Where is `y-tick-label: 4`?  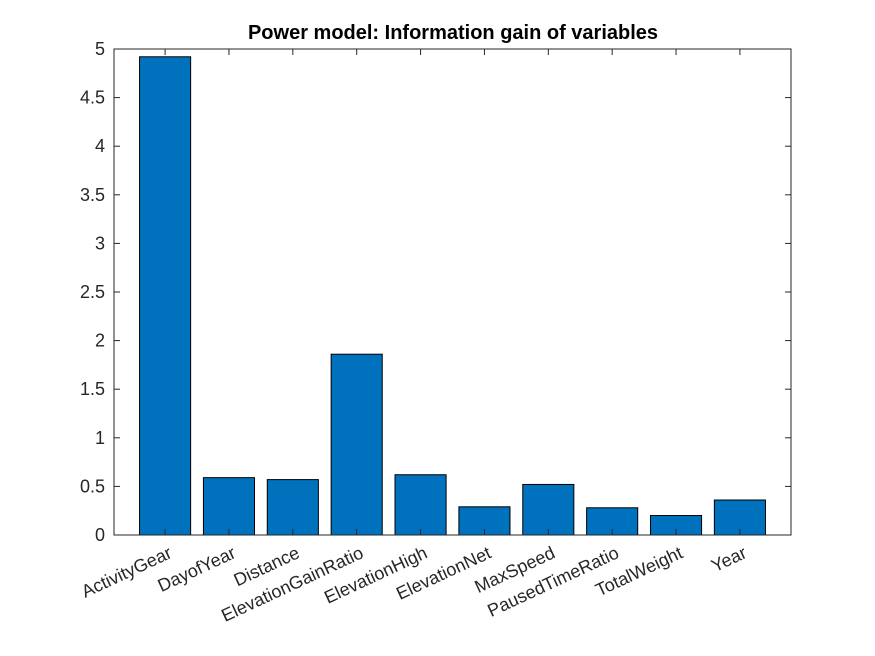 y-tick-label: 4 is located at coordinates (100, 146).